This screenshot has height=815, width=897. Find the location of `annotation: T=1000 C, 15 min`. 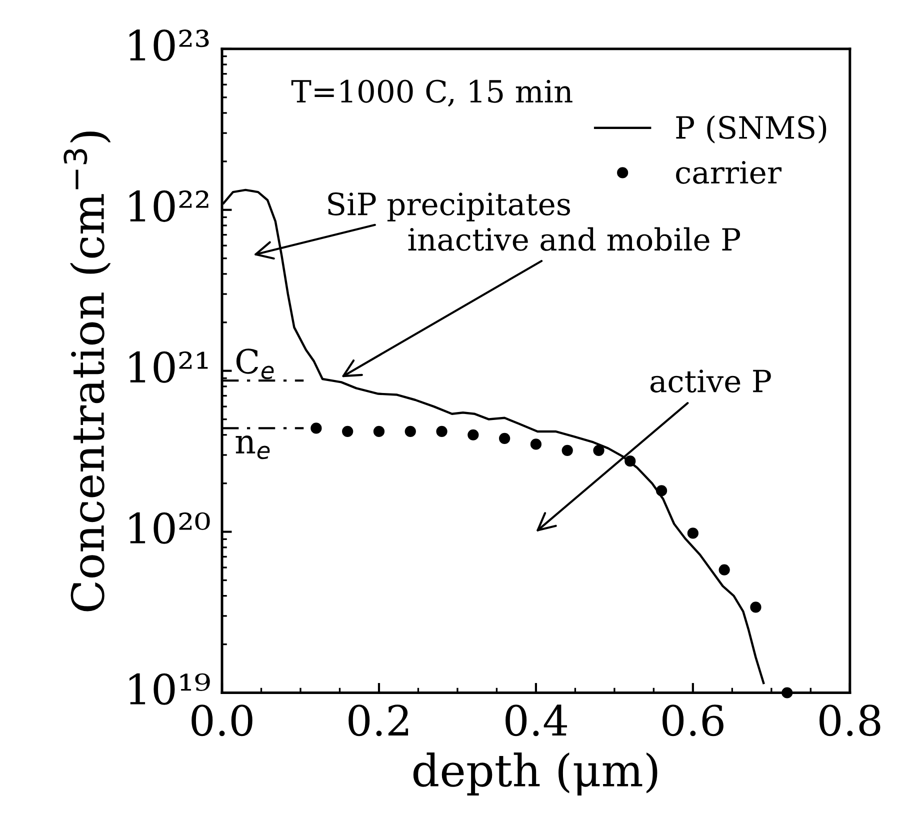

annotation: T=1000 C, 15 min is located at coordinates (431, 93).